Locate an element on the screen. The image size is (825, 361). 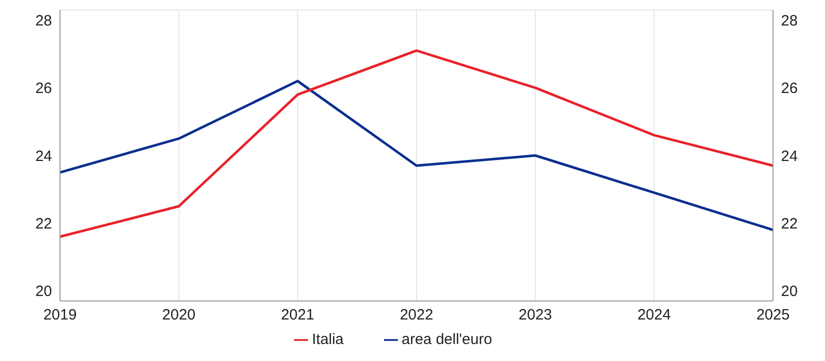
x-tick-label: 2025 is located at coordinates (773, 315).